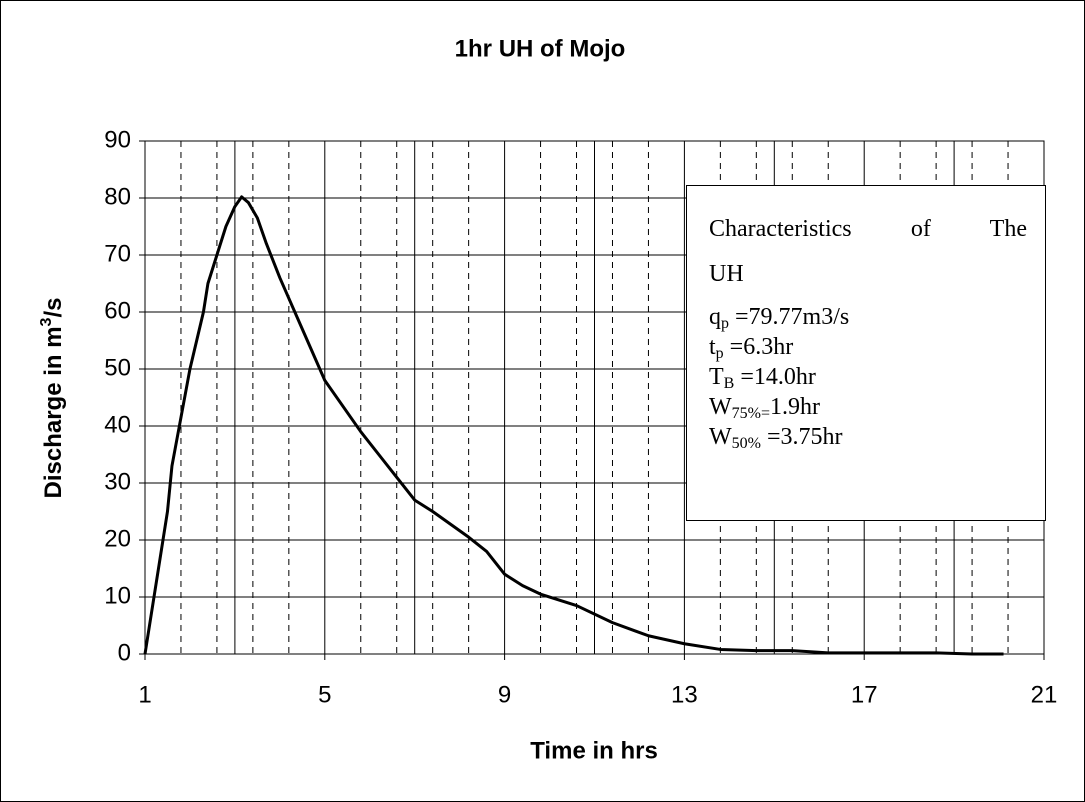  I want to click on y-tick-label: 50, so click(117, 367).